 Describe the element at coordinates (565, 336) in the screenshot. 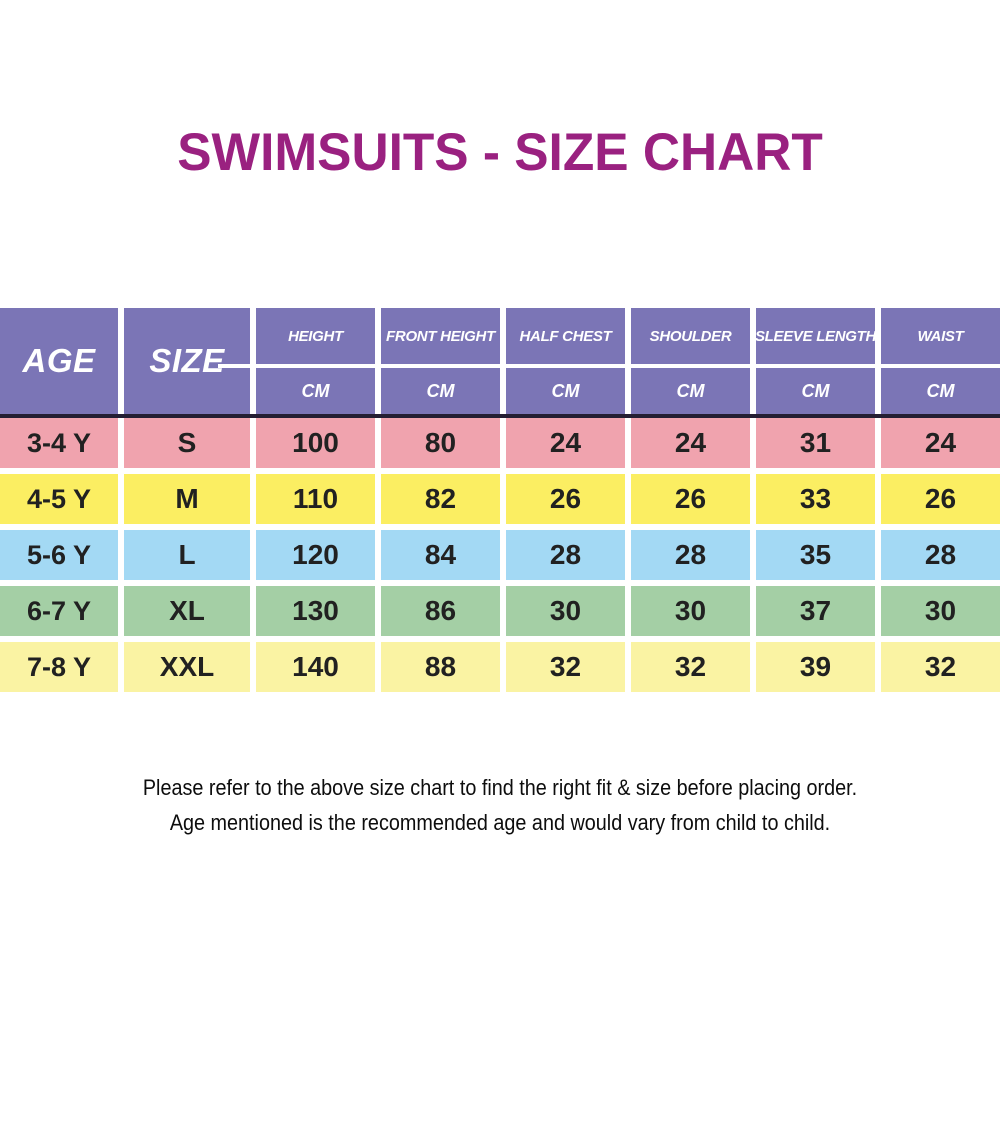

I see `header-half-chest: HALF CHEST` at that location.